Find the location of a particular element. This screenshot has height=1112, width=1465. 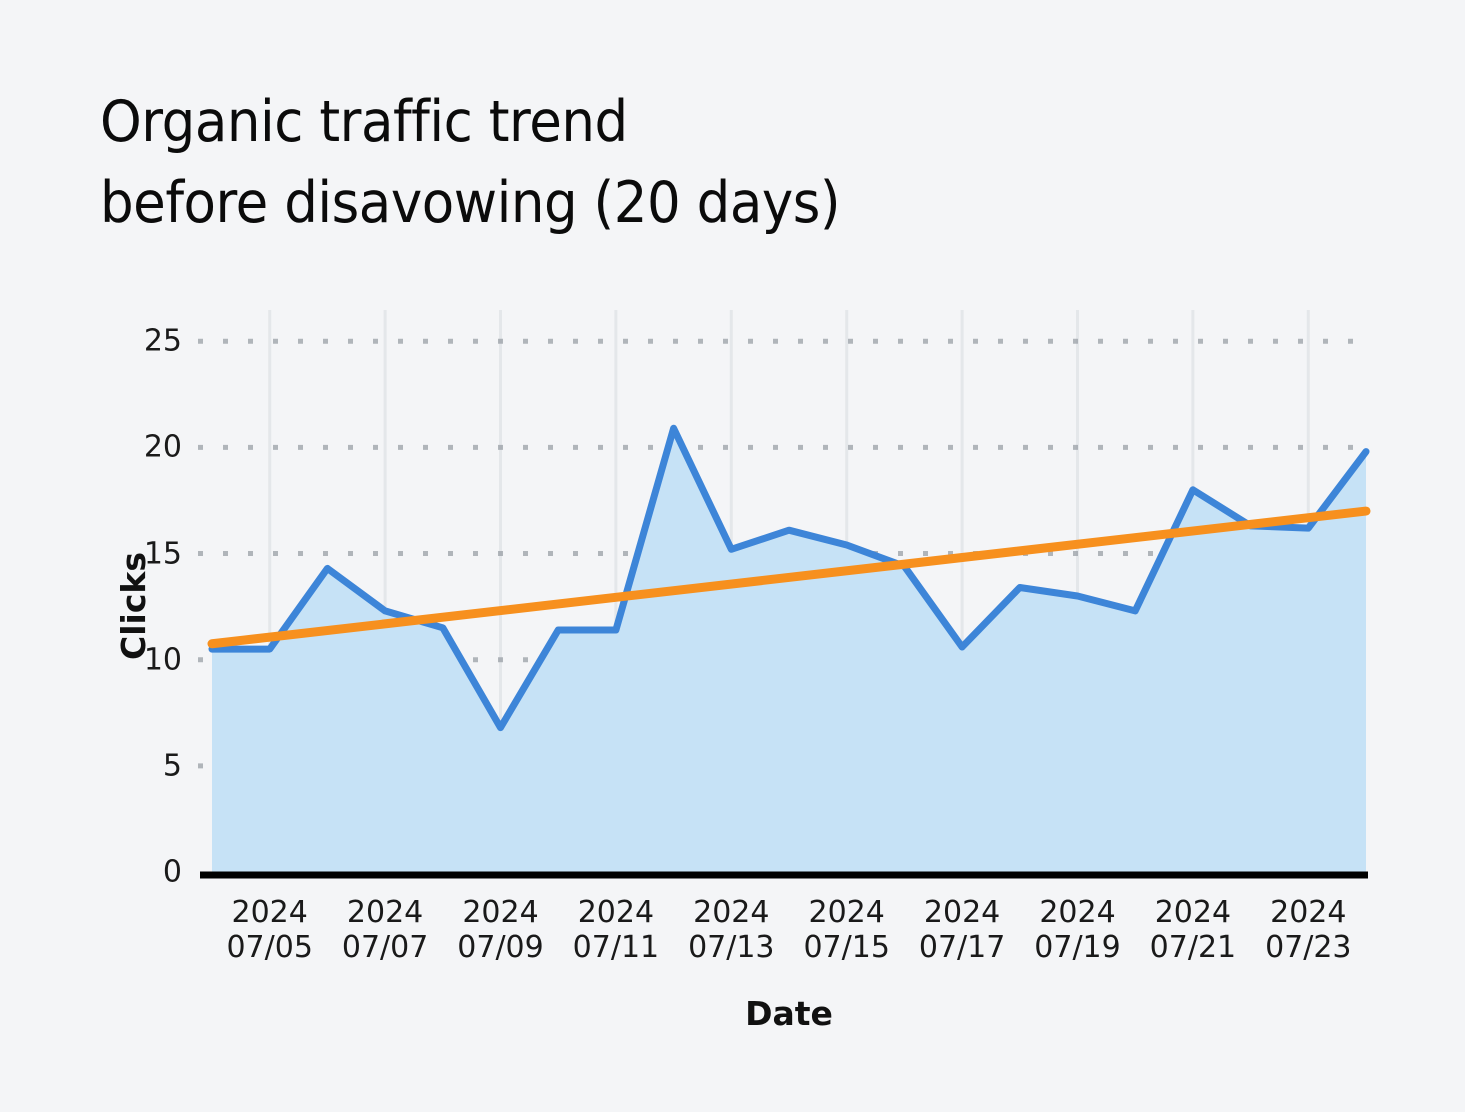

y-axis-label: Clicks is located at coordinates (133, 606).